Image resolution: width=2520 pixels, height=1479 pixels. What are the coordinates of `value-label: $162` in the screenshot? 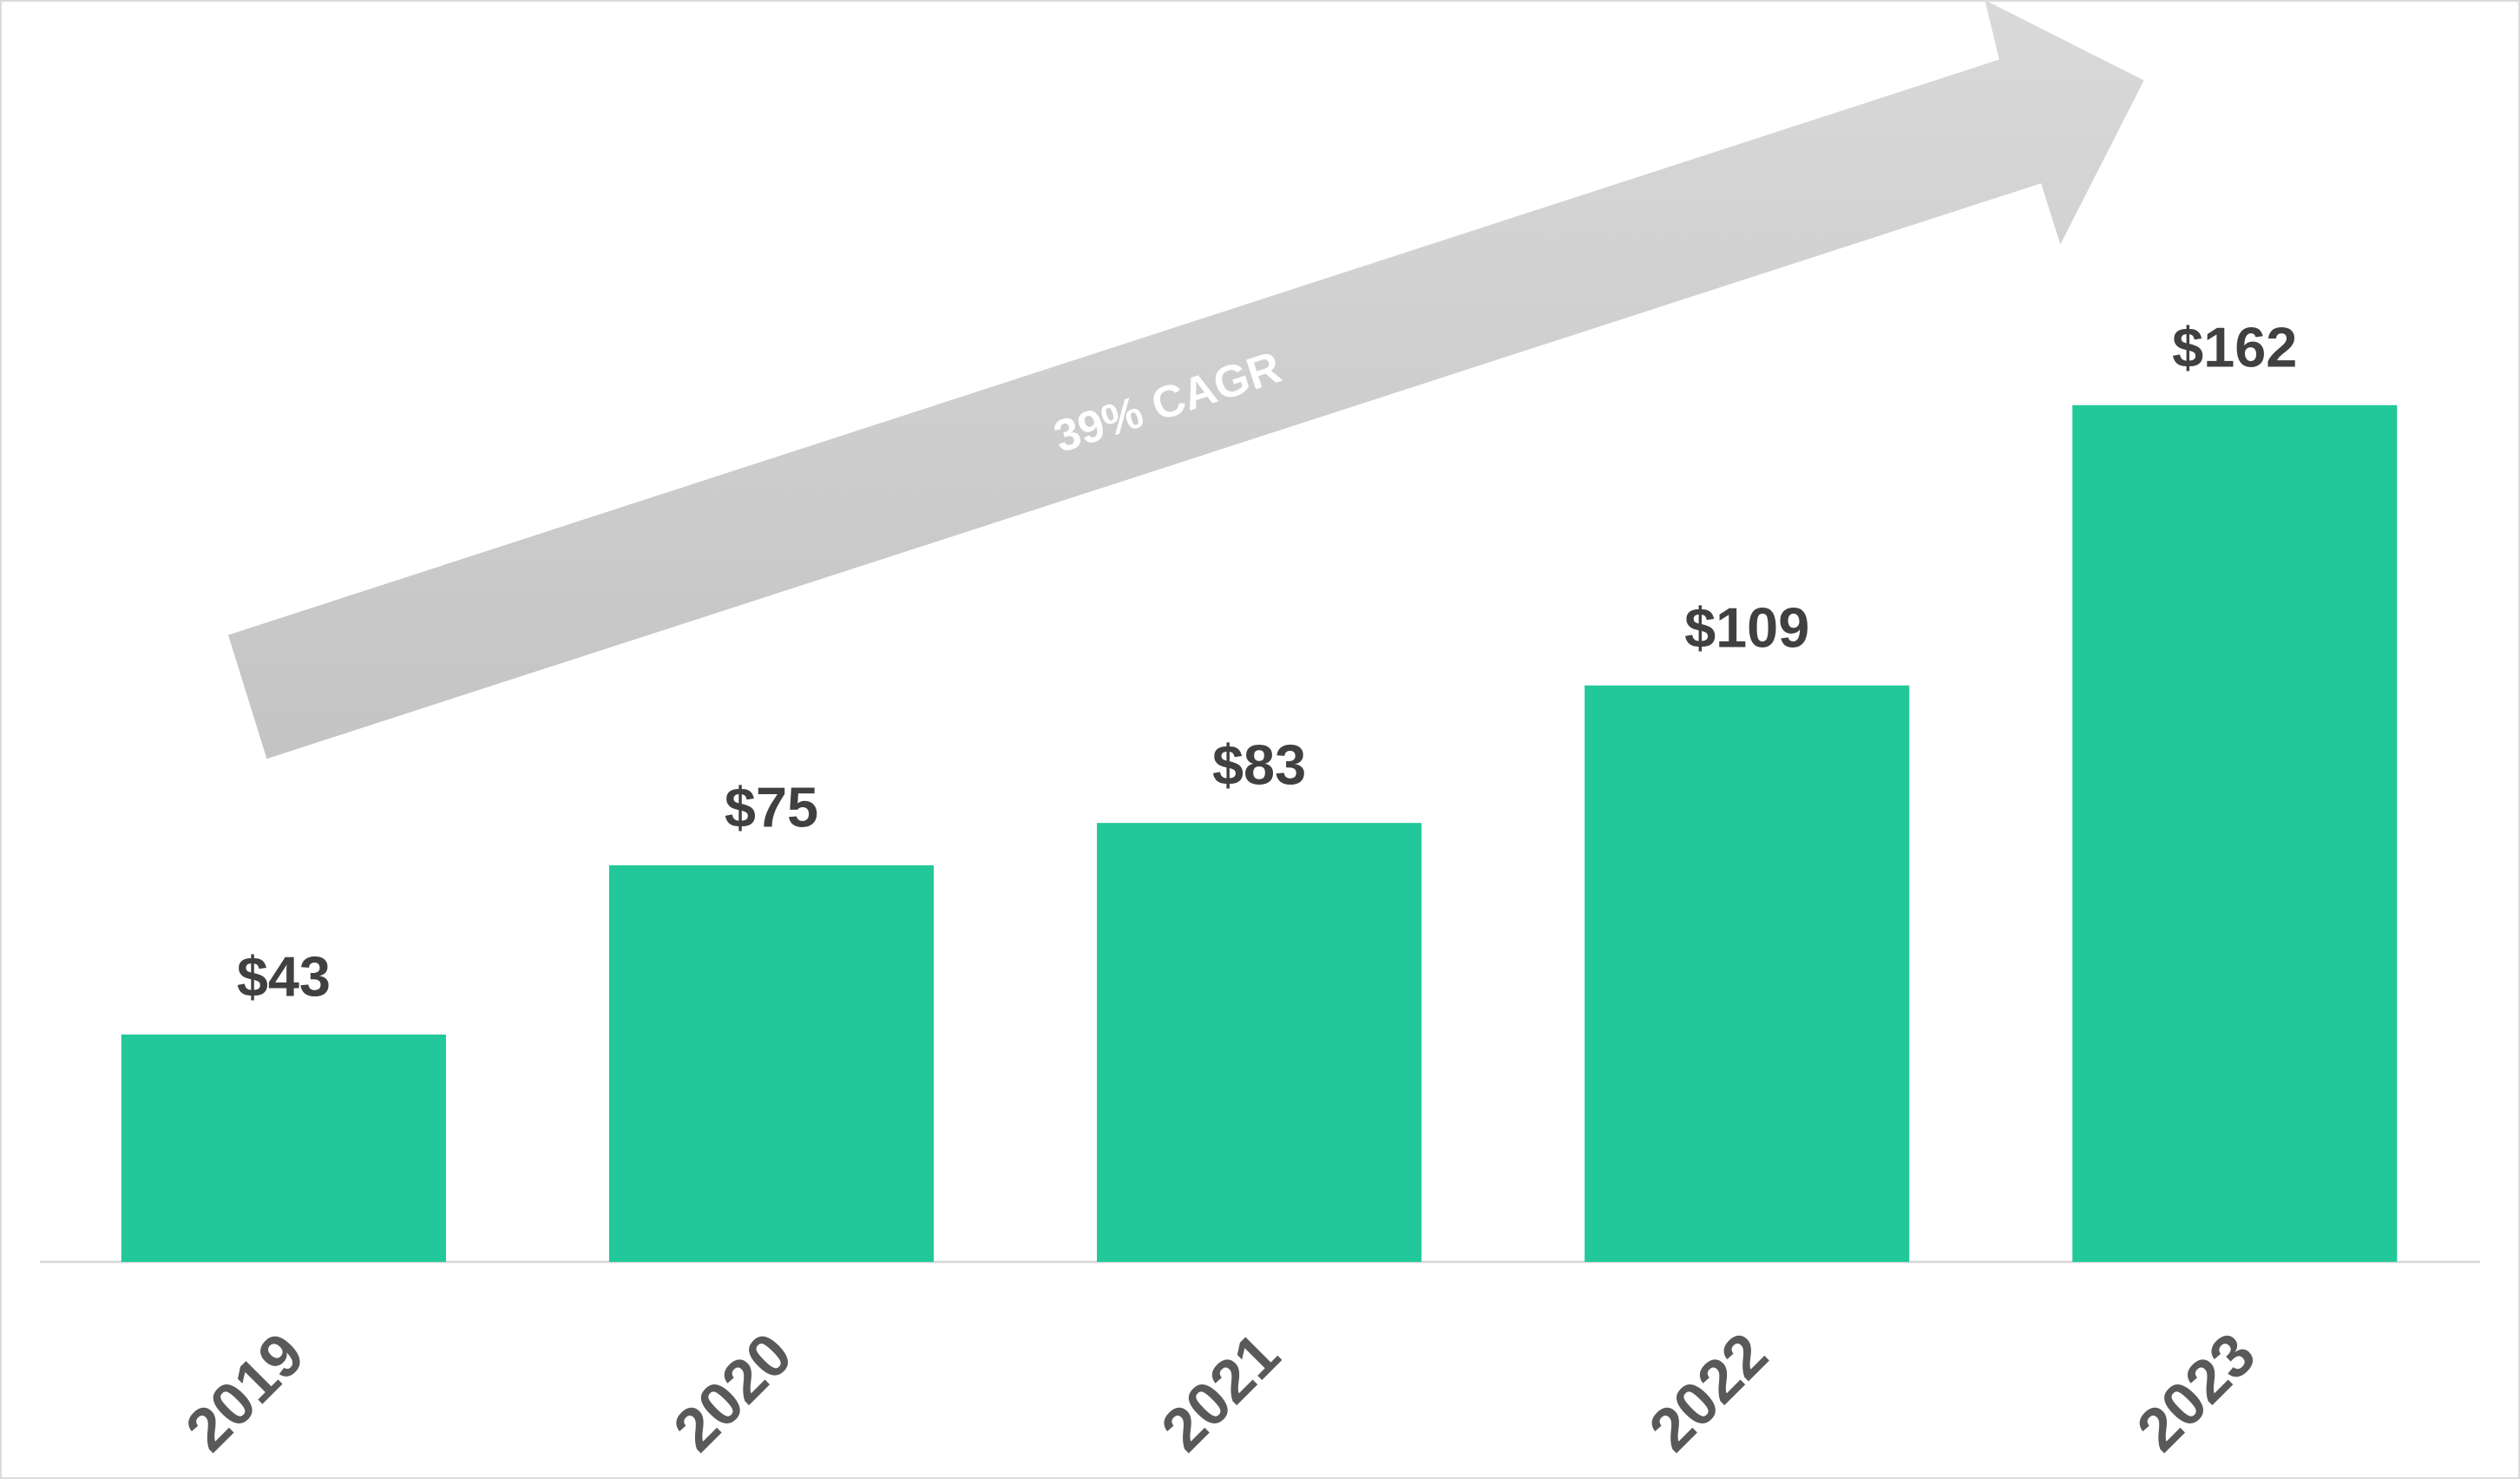 It's located at (2234, 347).